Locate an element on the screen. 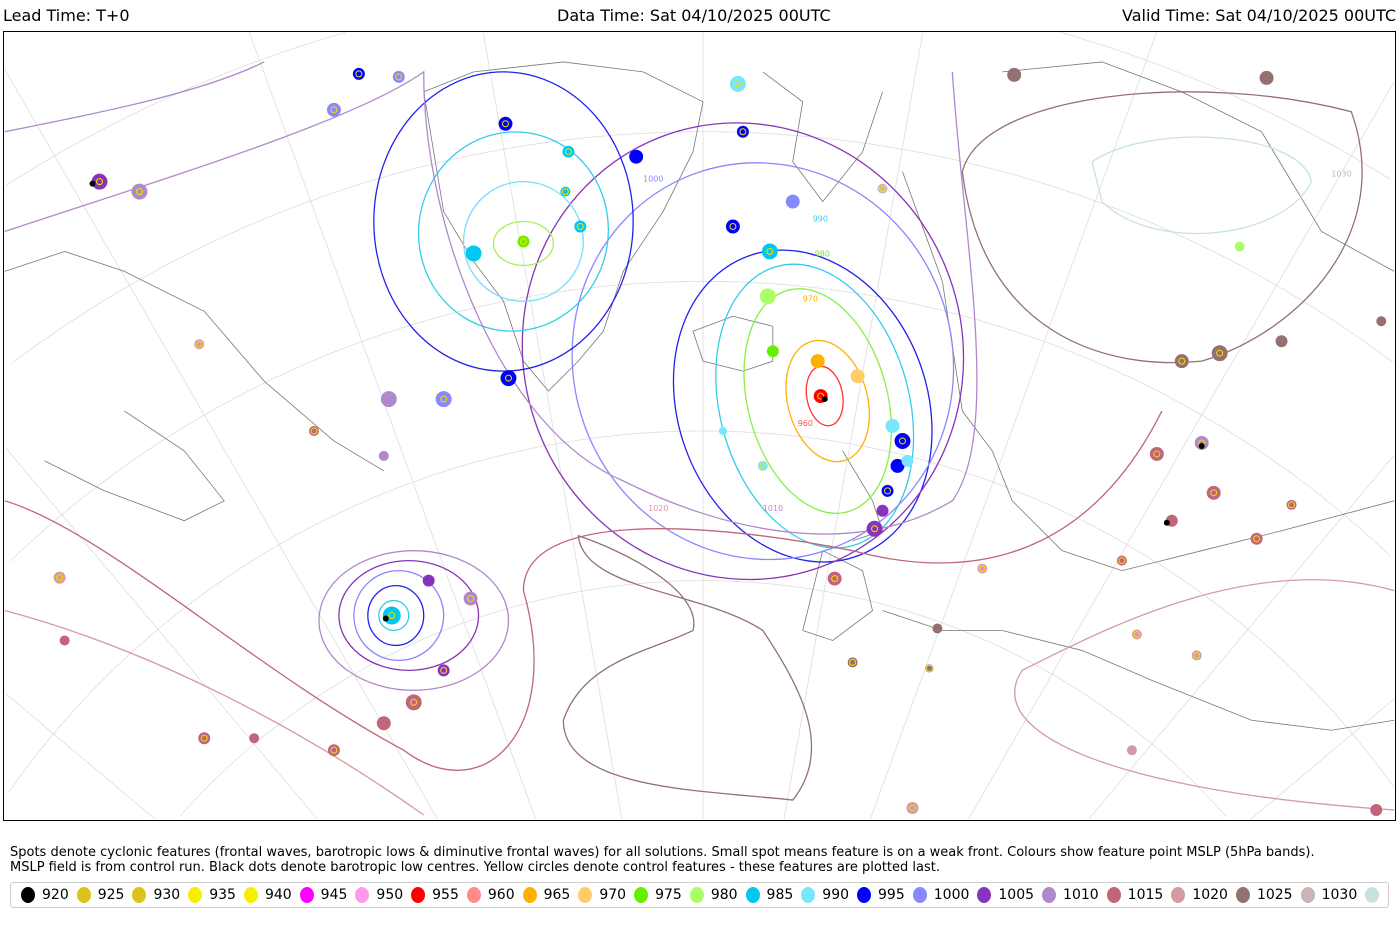 Image resolution: width=1400 pixels, height=933 pixels. legend-label: 945 is located at coordinates (334, 895).